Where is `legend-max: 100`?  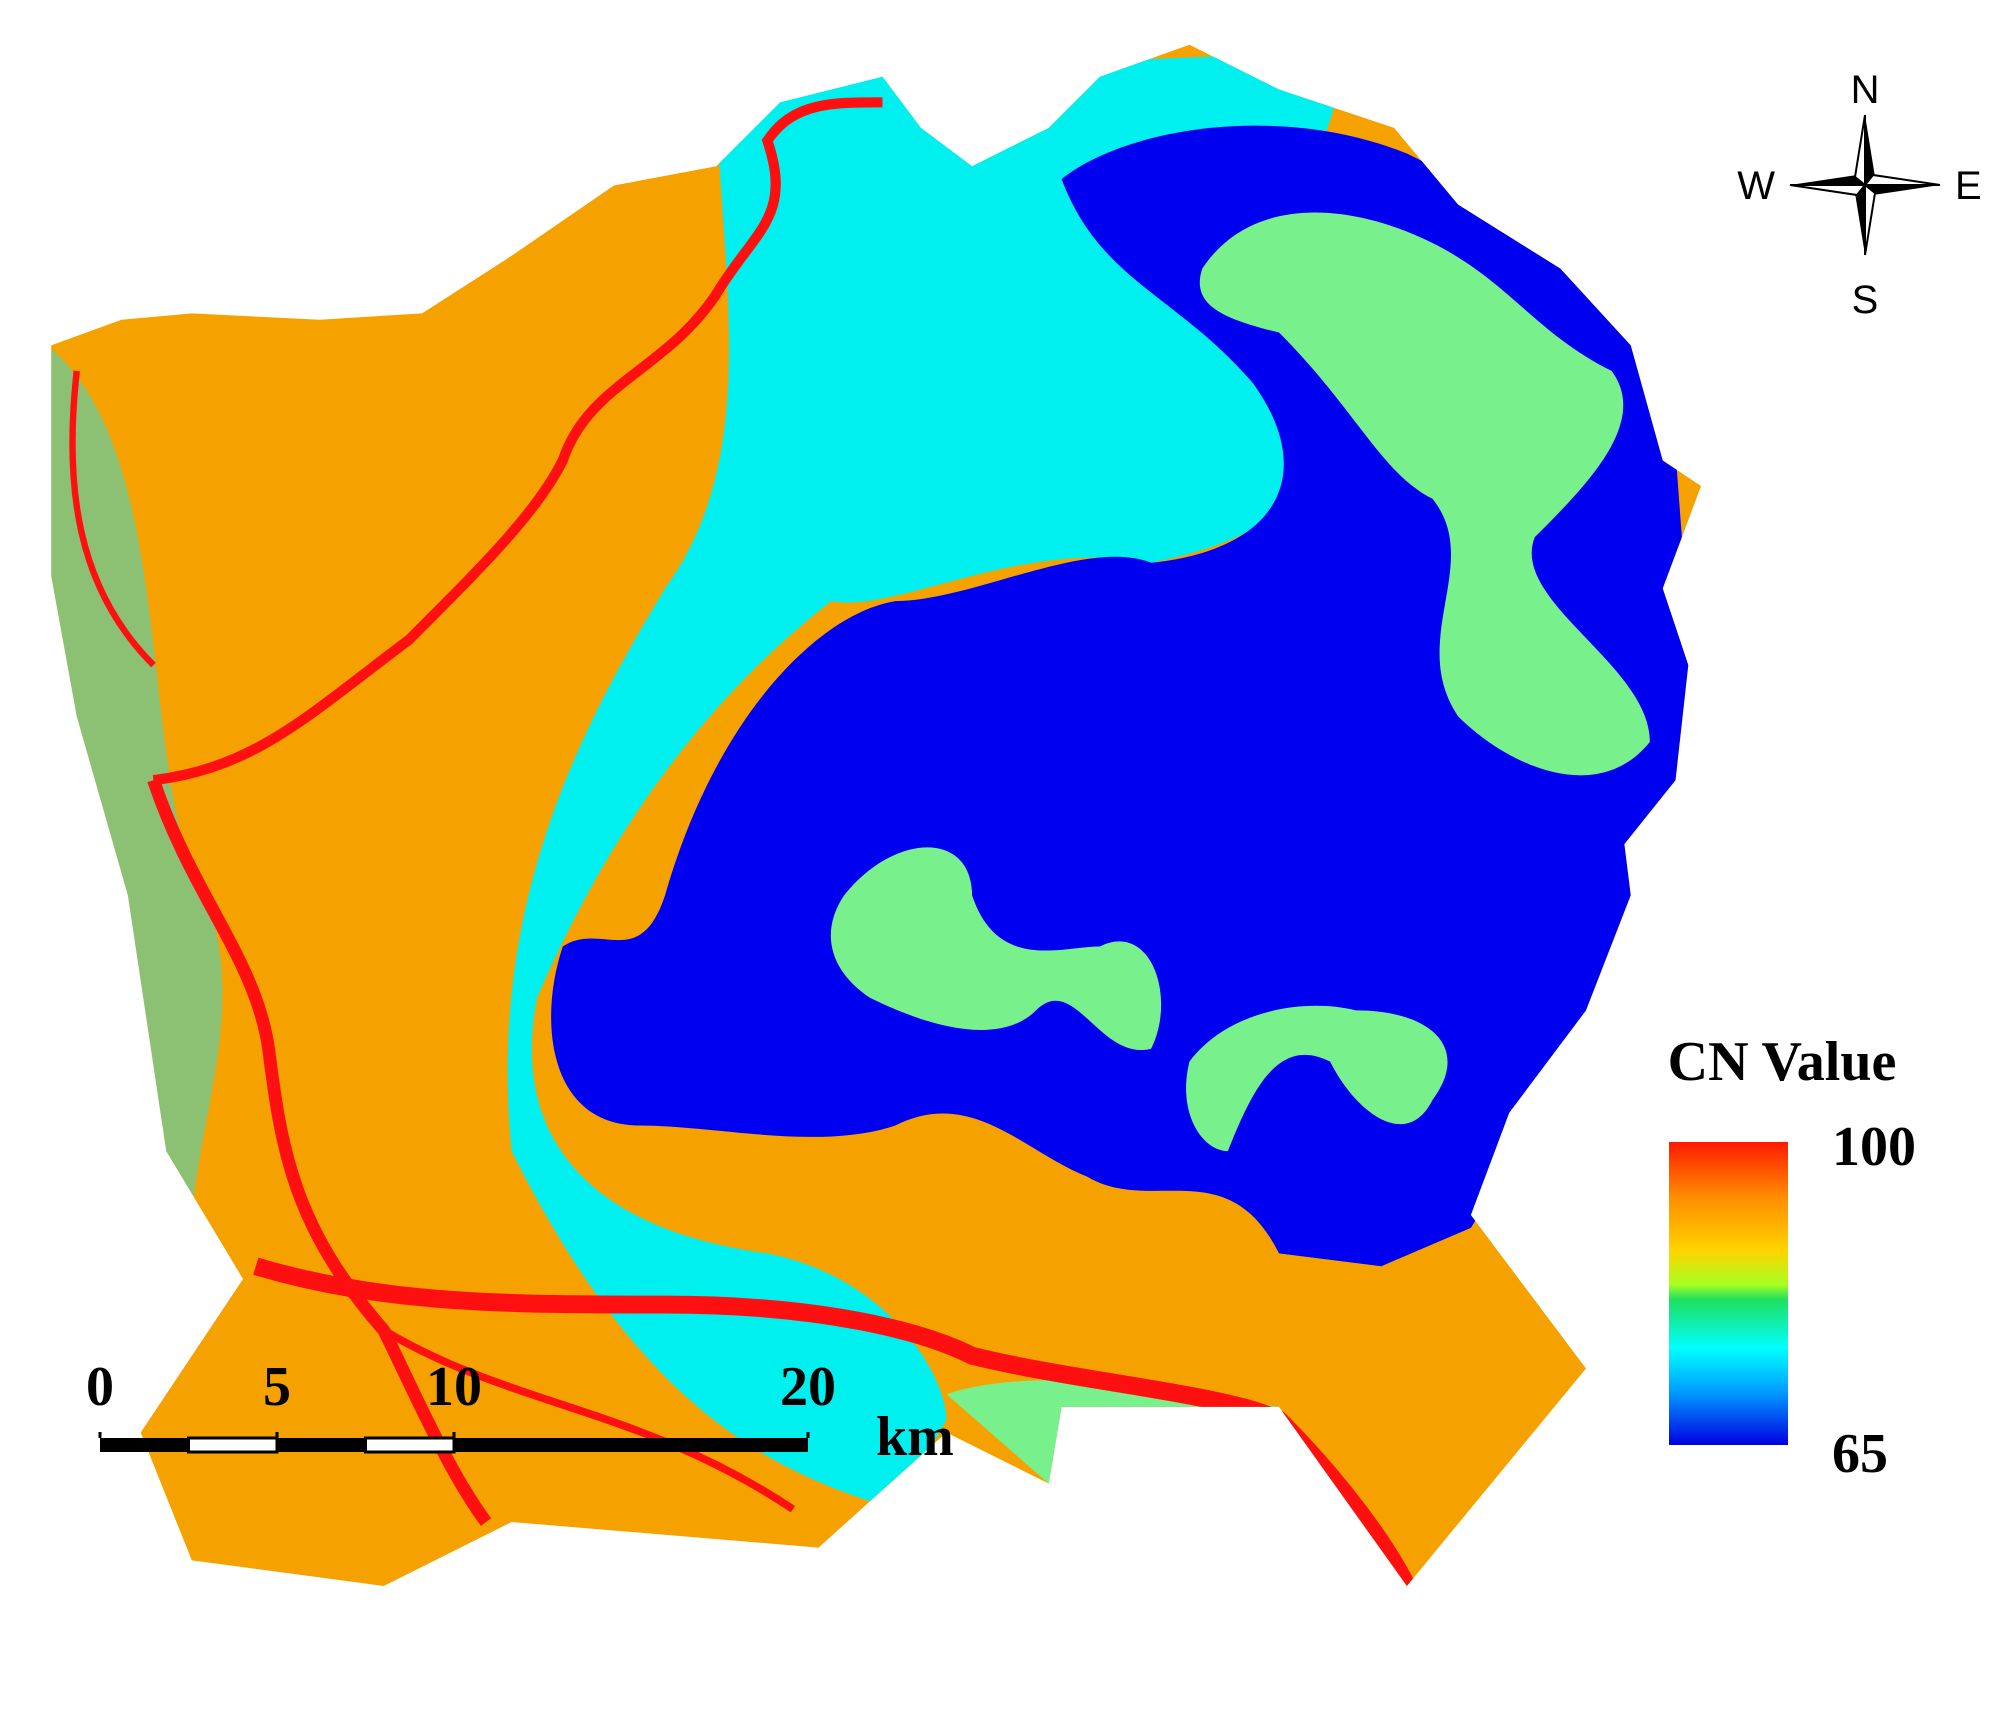 legend-max: 100 is located at coordinates (1874, 1147).